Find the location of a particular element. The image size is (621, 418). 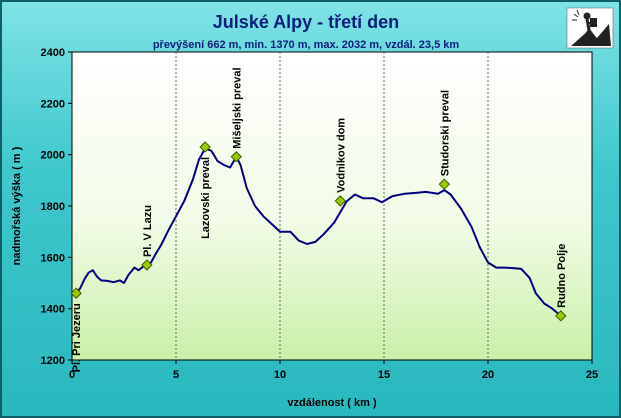

waypoint-label: Pl. V Lazu is located at coordinates (148, 231).